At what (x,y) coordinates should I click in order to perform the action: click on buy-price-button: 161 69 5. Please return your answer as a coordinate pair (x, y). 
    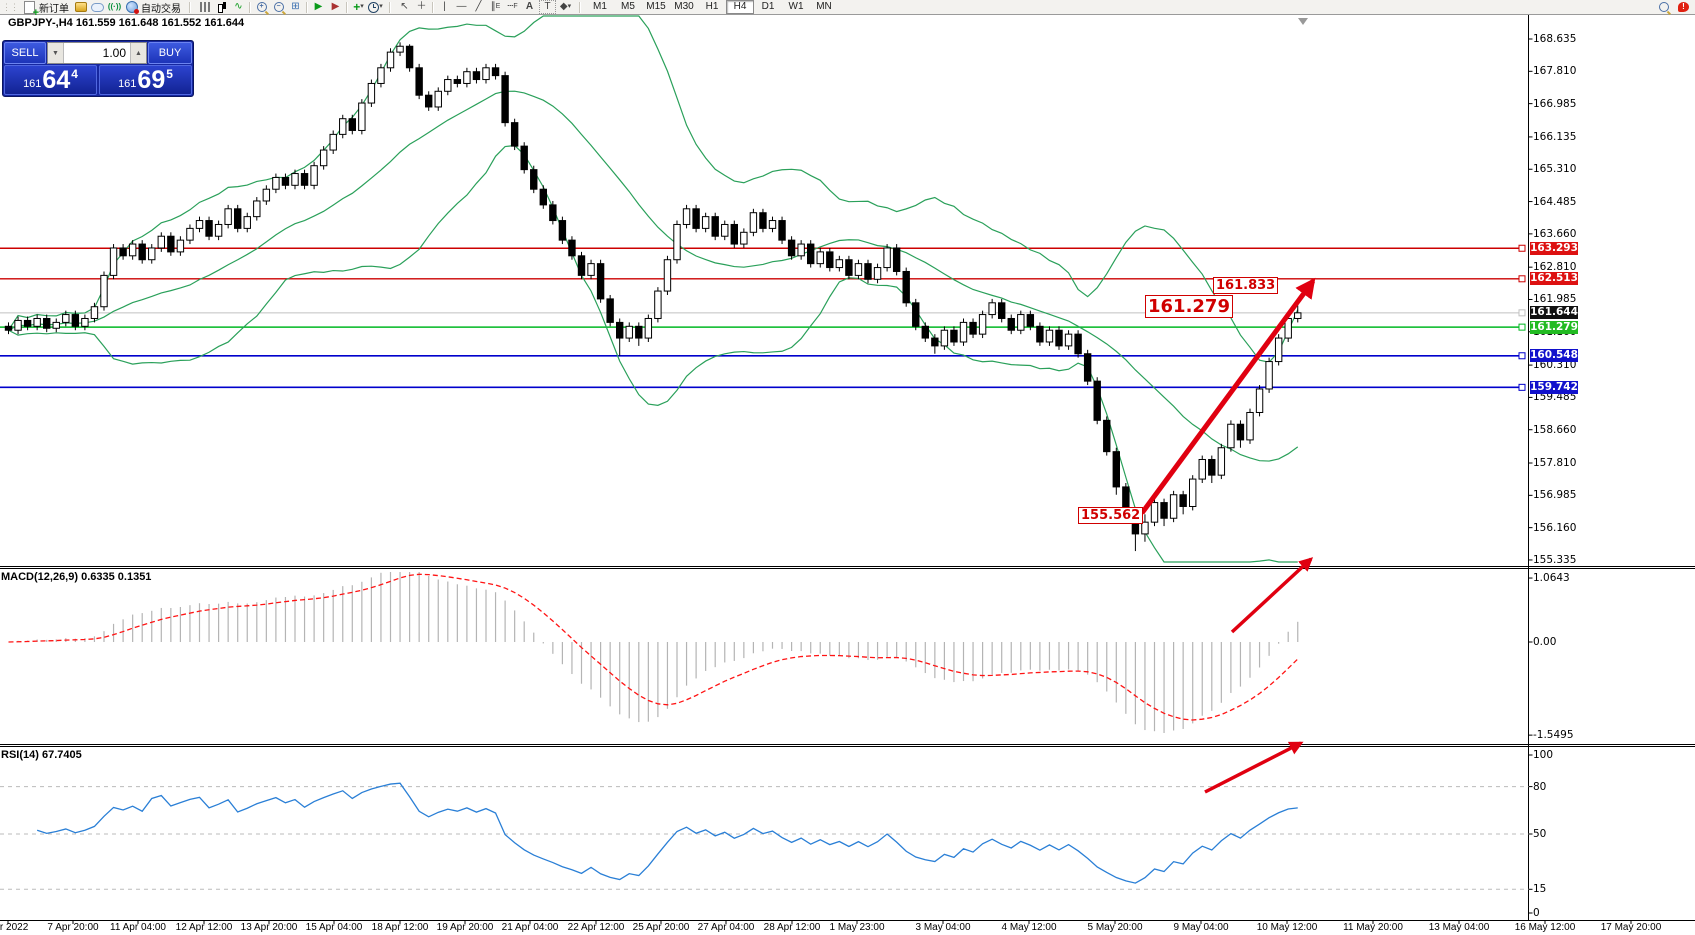
    Looking at the image, I should click on (145, 80).